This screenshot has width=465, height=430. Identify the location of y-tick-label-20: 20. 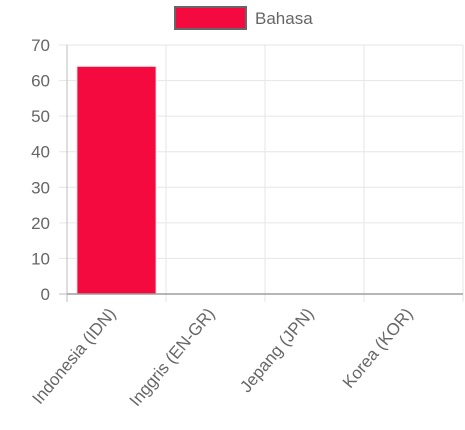
(40, 223).